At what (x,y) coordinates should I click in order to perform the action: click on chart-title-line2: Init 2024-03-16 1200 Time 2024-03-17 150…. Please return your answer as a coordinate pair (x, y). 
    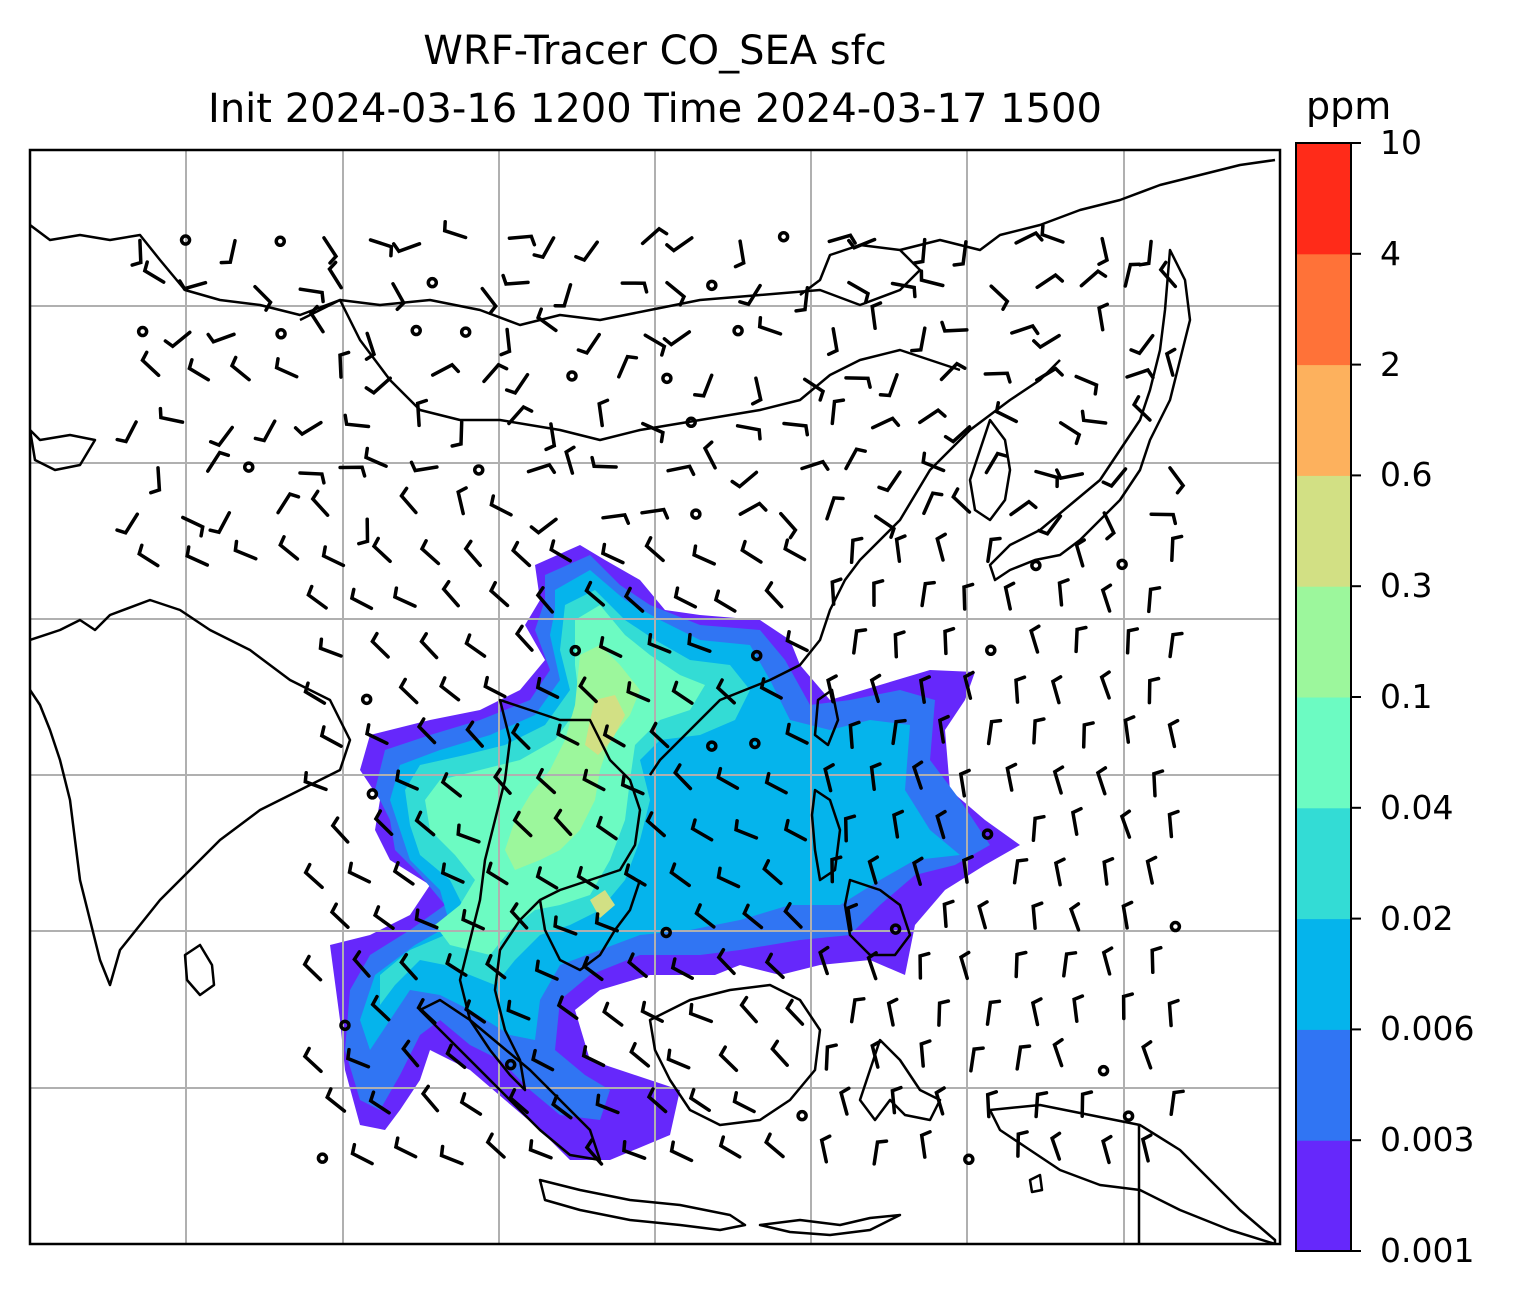
    Looking at the image, I should click on (655, 109).